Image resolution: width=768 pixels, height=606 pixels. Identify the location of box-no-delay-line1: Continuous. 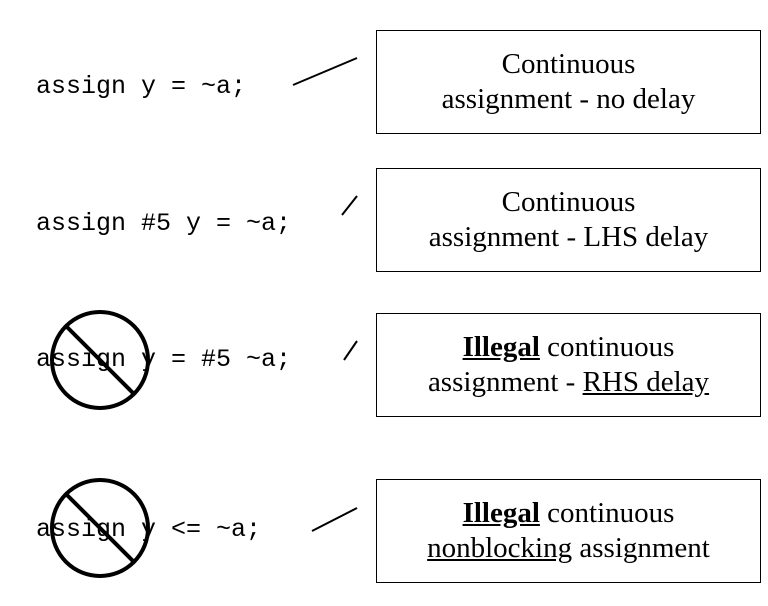
(568, 64).